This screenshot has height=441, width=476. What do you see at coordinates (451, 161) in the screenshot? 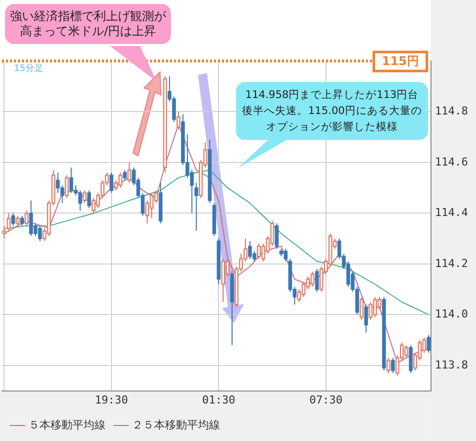
I see `y-tick-label: 114.6` at bounding box center [451, 161].